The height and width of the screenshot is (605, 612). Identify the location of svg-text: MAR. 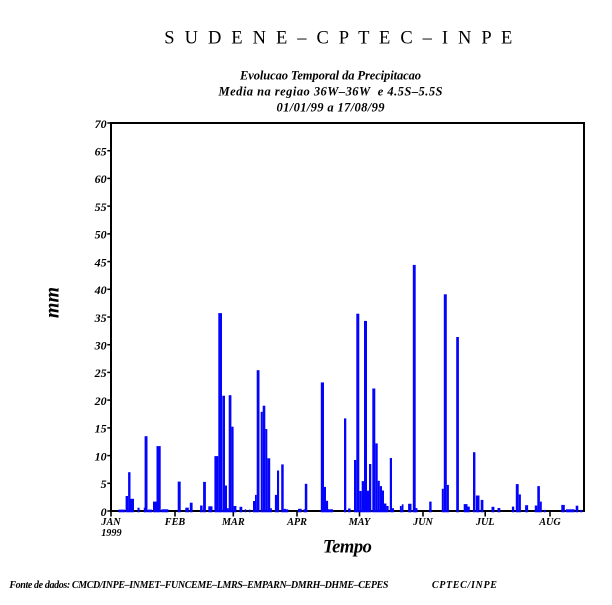
(233, 522).